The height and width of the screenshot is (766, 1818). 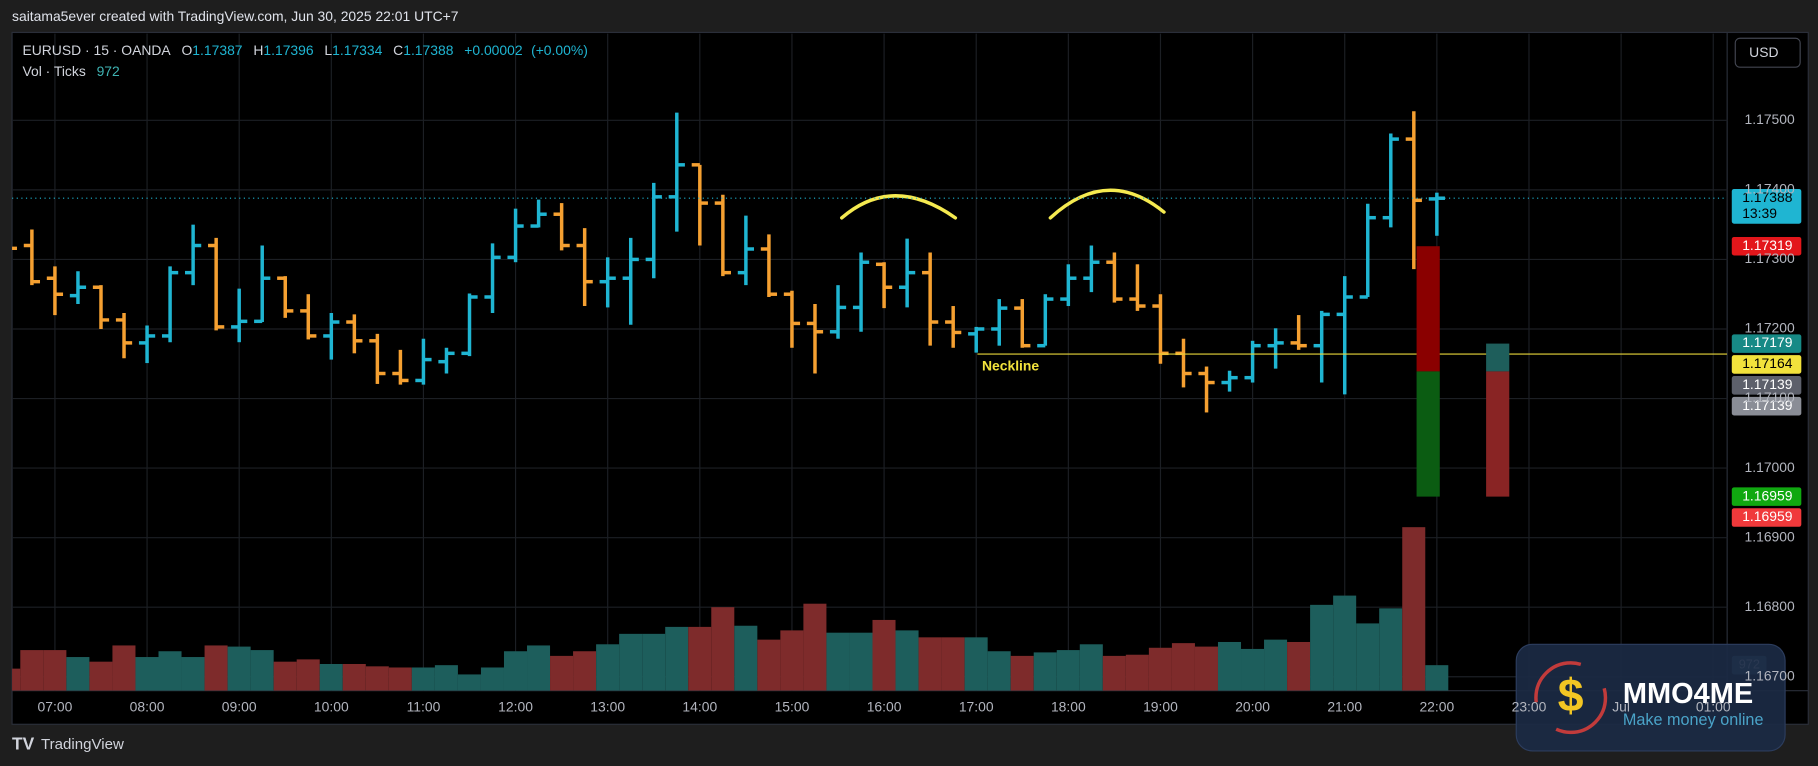 I want to click on x-tick-label: 23:00, so click(x=1529, y=707).